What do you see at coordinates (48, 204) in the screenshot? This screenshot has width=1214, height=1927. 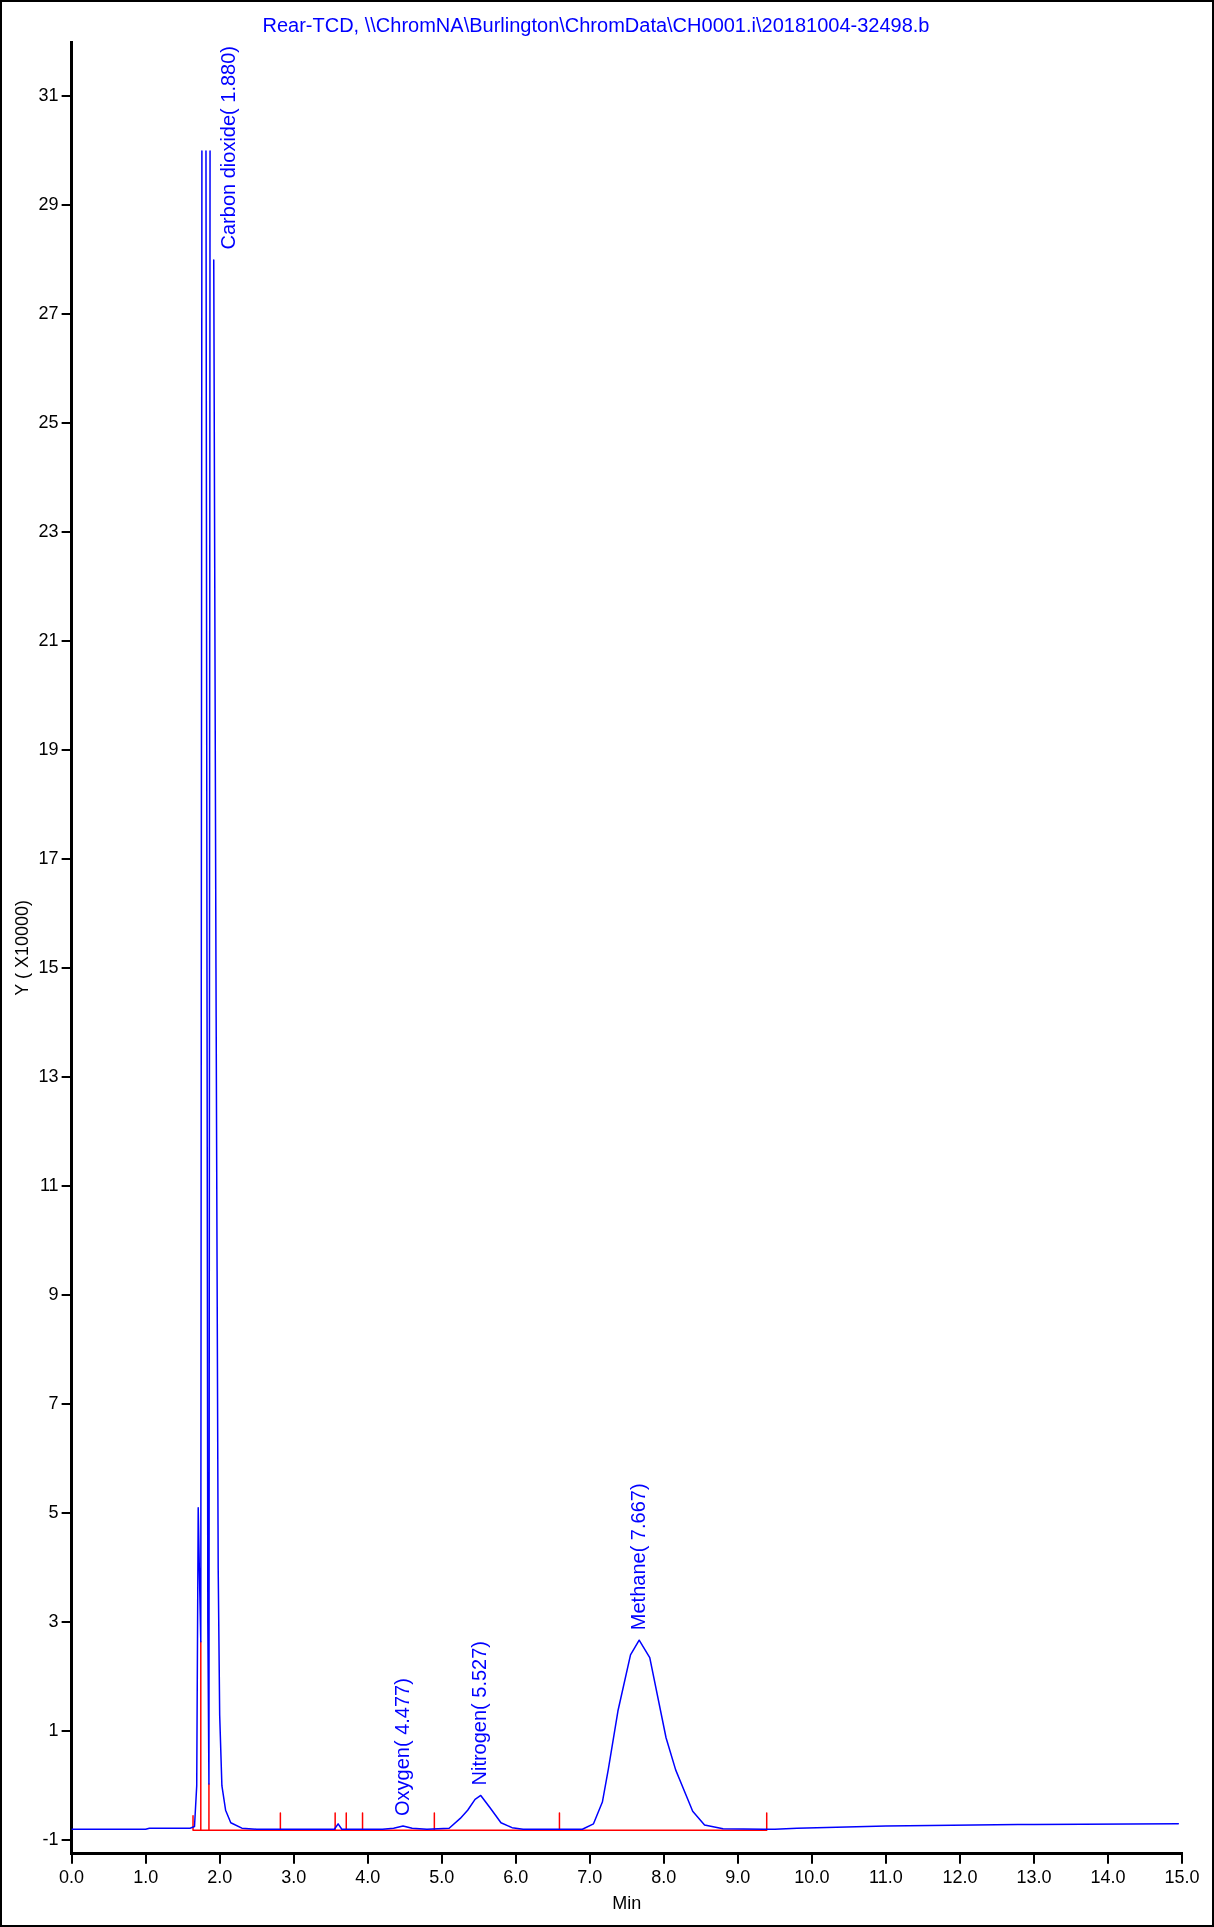 I see `y-tick-label: 29` at bounding box center [48, 204].